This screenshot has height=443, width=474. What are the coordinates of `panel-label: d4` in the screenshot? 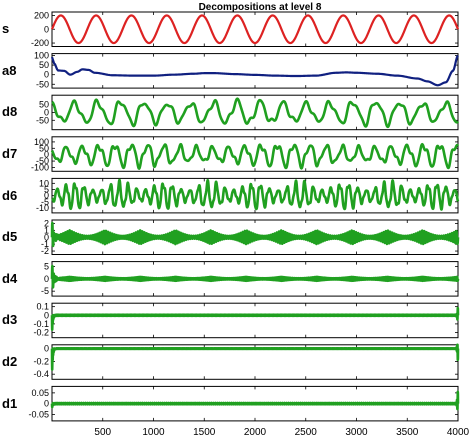 It's located at (10, 278).